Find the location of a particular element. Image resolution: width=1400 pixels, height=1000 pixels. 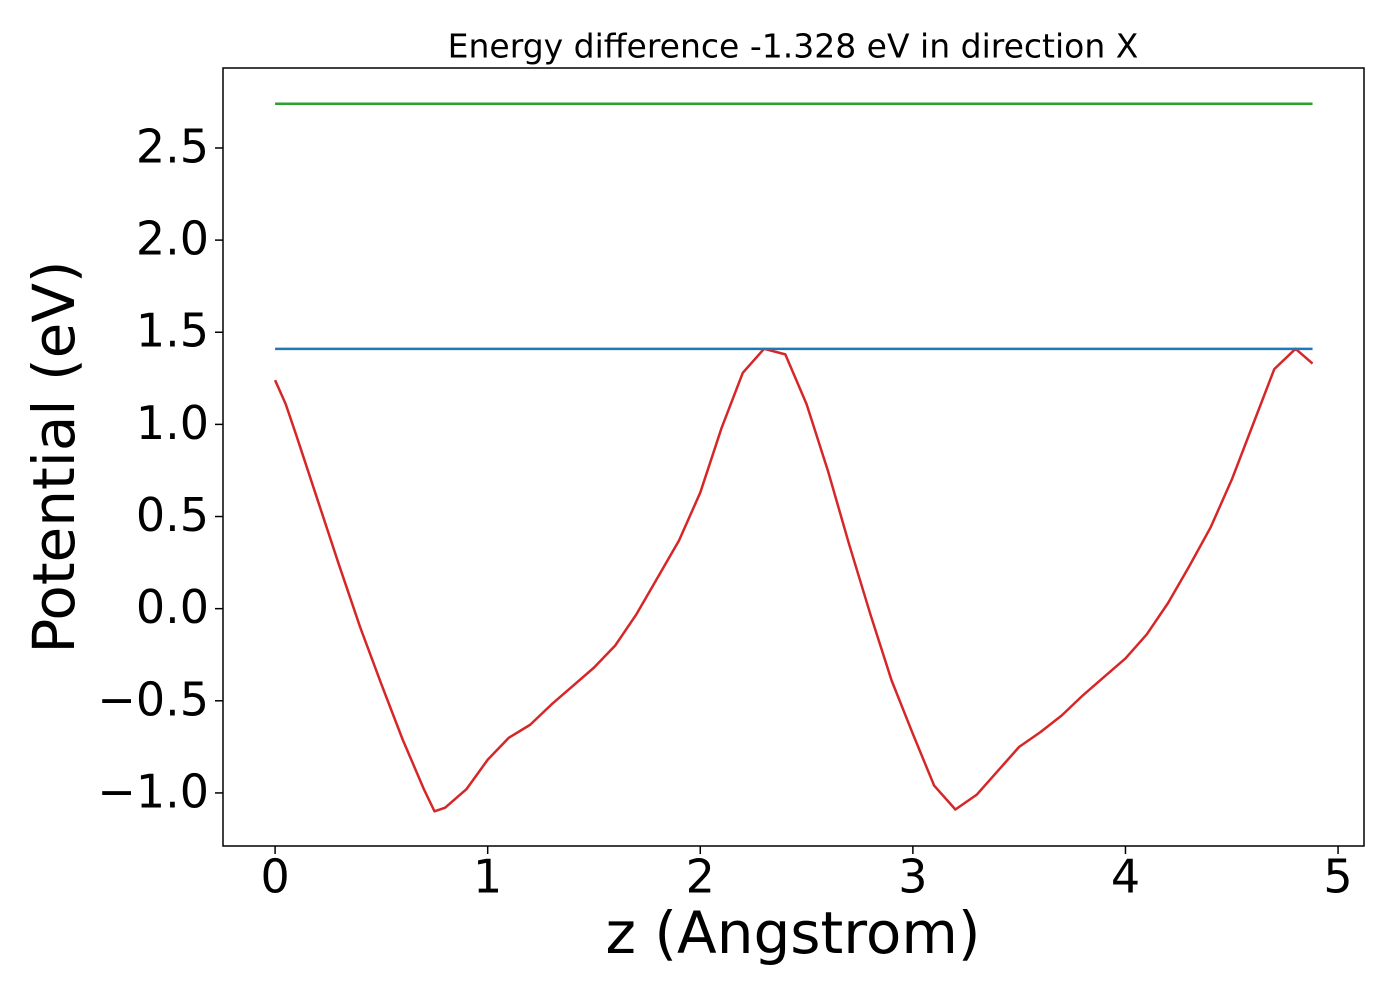

x-axis-label: z (Angstrom) is located at coordinates (793, 933).